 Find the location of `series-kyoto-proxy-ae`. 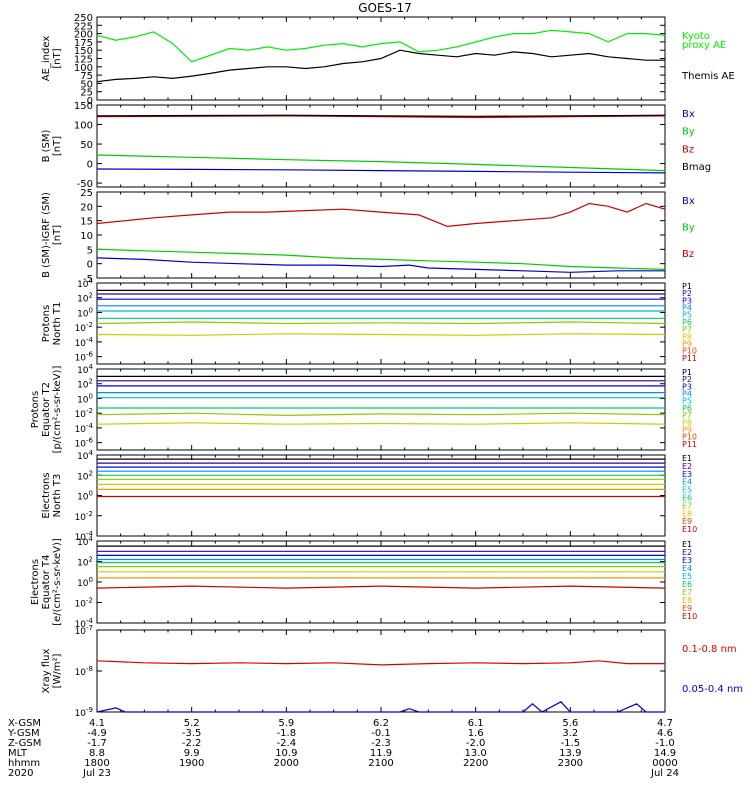

series-kyoto-proxy-ae is located at coordinates (381, 46).